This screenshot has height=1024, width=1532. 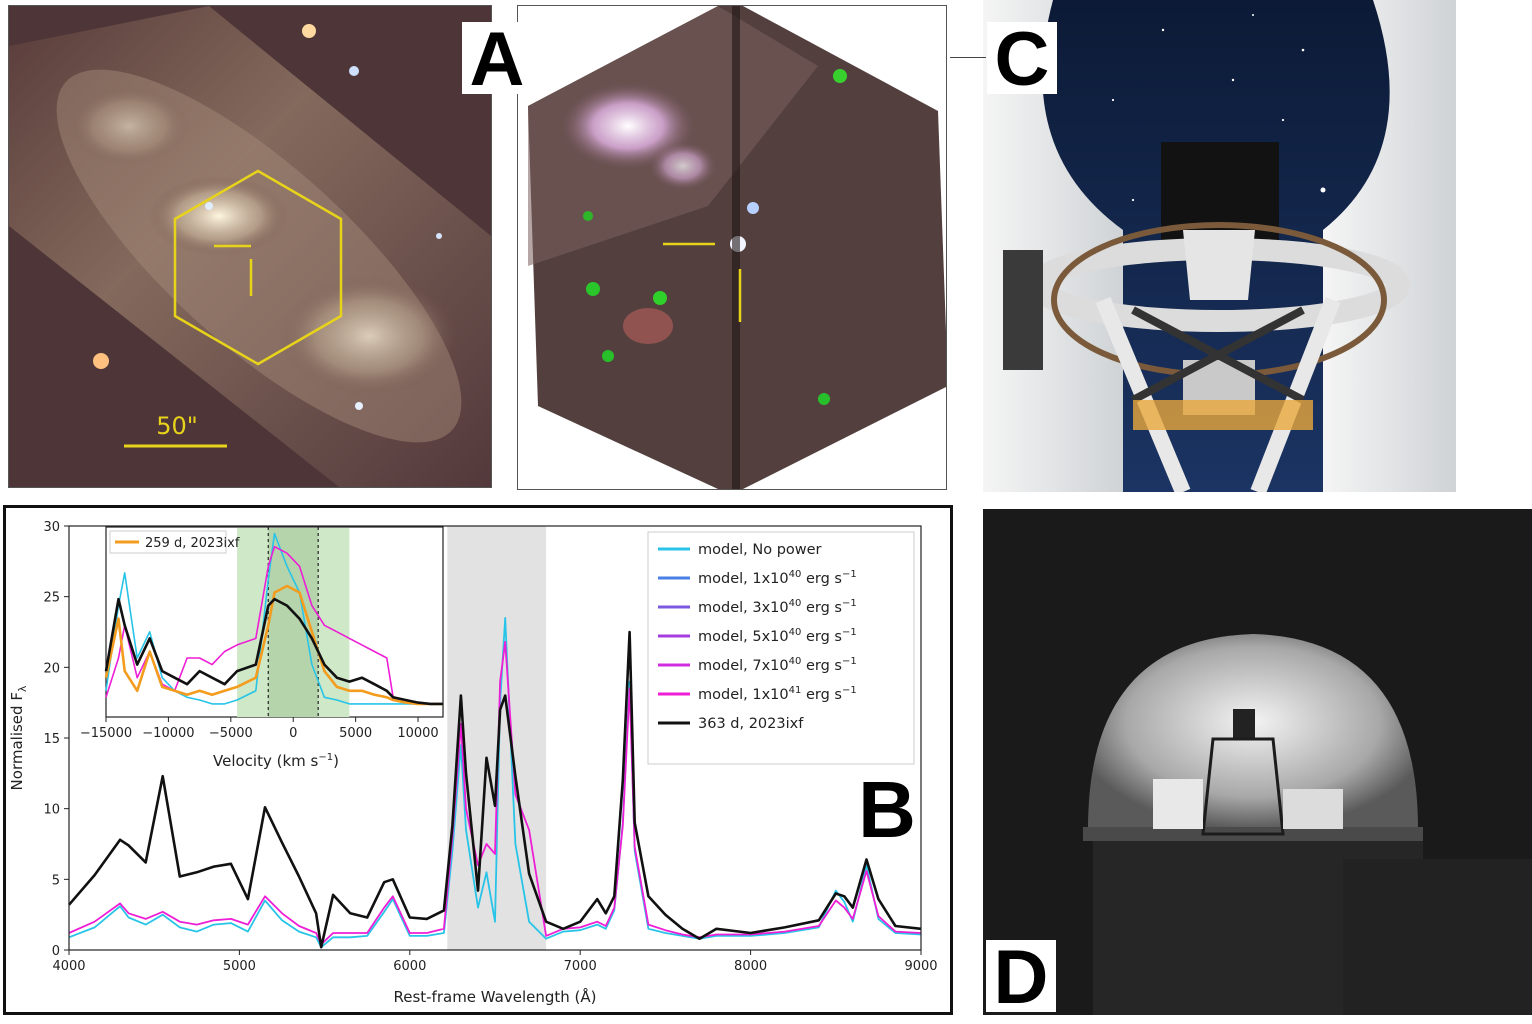 What do you see at coordinates (276, 761) in the screenshot?
I see `inset-x-axis-label: Velocity (km s−1)` at bounding box center [276, 761].